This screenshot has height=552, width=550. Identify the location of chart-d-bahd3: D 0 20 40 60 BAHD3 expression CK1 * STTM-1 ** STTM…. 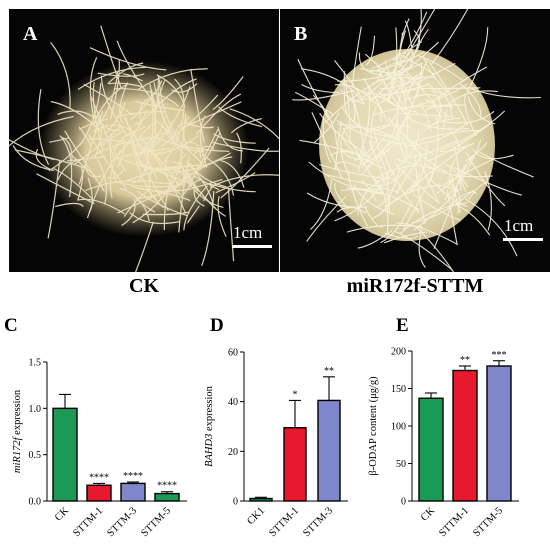
(276, 427).